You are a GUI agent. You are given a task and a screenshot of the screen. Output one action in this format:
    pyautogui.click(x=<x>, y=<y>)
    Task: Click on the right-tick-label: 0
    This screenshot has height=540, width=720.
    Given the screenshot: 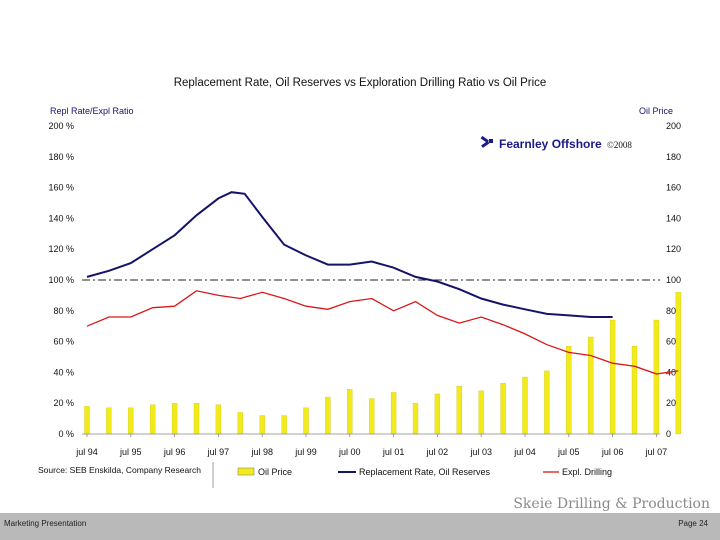 What is the action you would take?
    pyautogui.click(x=668, y=434)
    